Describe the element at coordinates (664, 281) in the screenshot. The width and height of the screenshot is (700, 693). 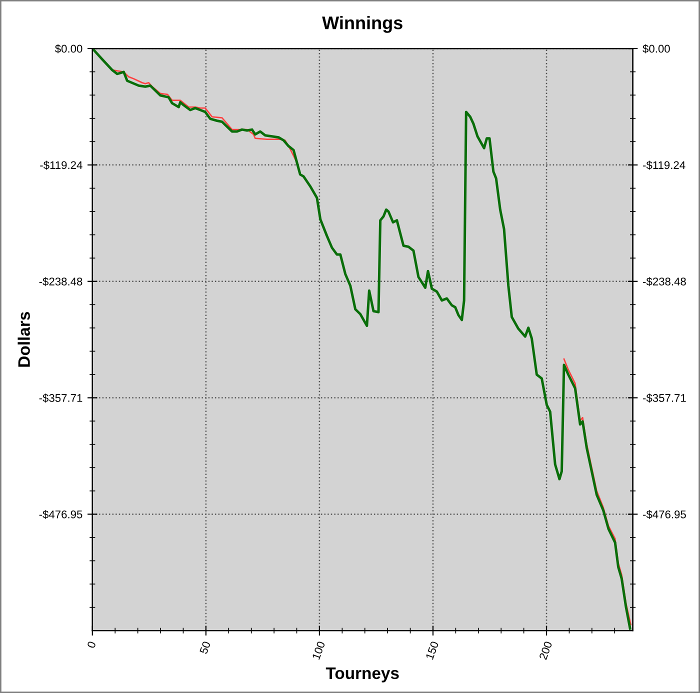
I see `y2-tick-label: -$238.48` at that location.